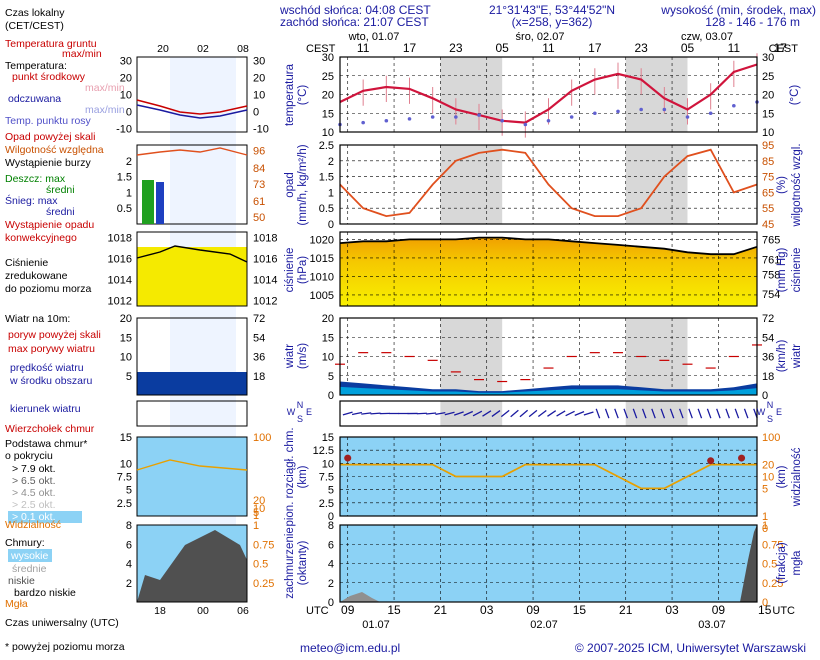 The image size is (820, 660). What do you see at coordinates (62, 623) in the screenshot?
I see `legend-utc-time: Czas uniwersalny (UTC)` at bounding box center [62, 623].